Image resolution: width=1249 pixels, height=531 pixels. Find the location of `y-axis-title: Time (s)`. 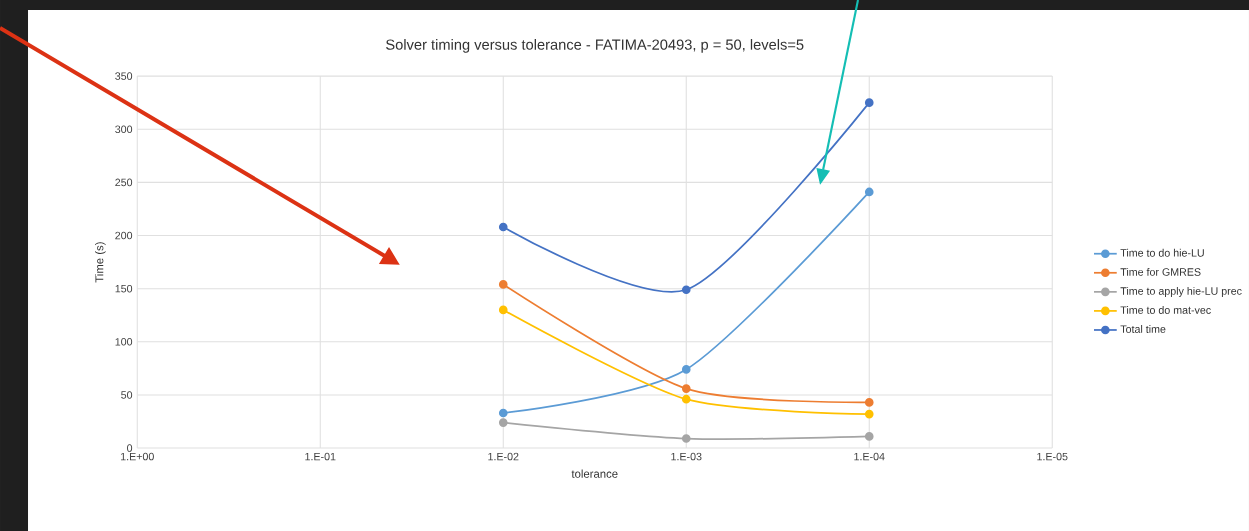

y-axis-title: Time (s) is located at coordinates (100, 262).